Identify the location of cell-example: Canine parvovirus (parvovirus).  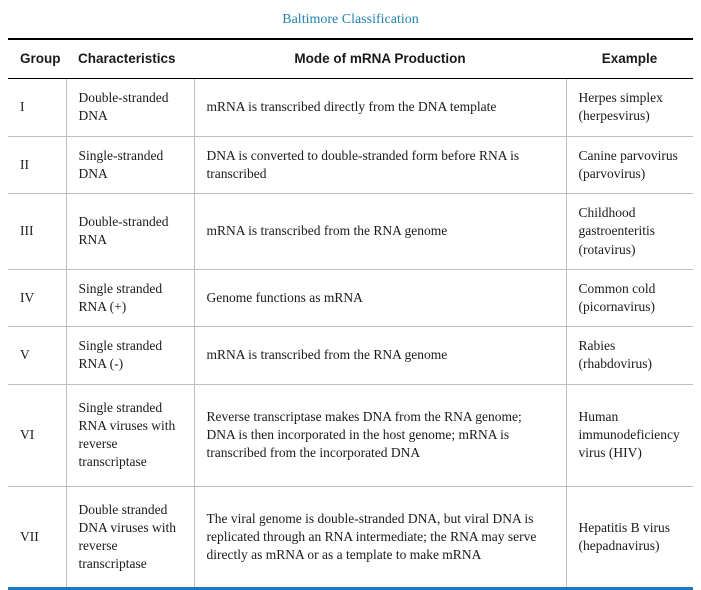
(629, 164).